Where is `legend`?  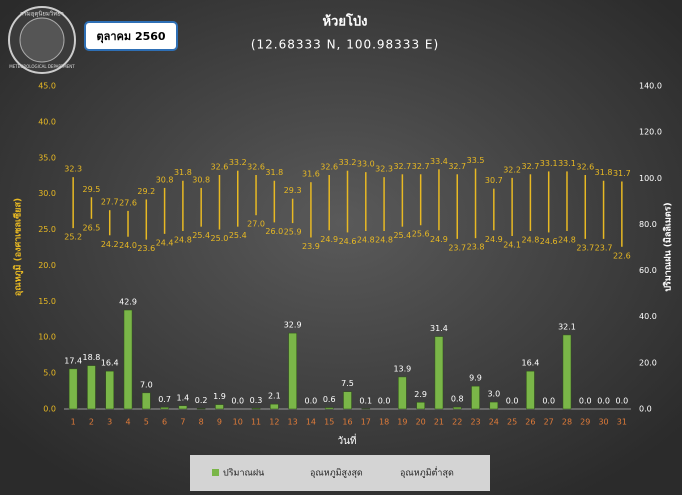 legend is located at coordinates (340, 473).